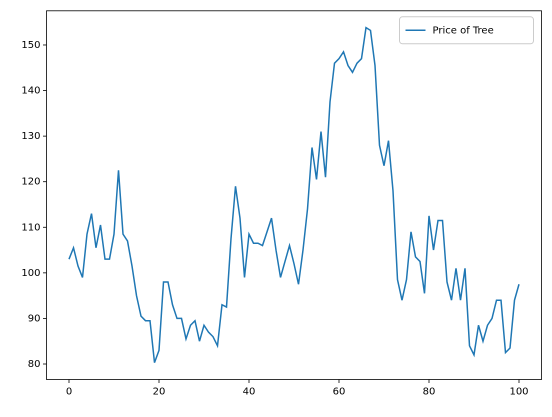 The height and width of the screenshot is (417, 552). Describe the element at coordinates (249, 392) in the screenshot. I see `x-tick-label: 40` at that location.